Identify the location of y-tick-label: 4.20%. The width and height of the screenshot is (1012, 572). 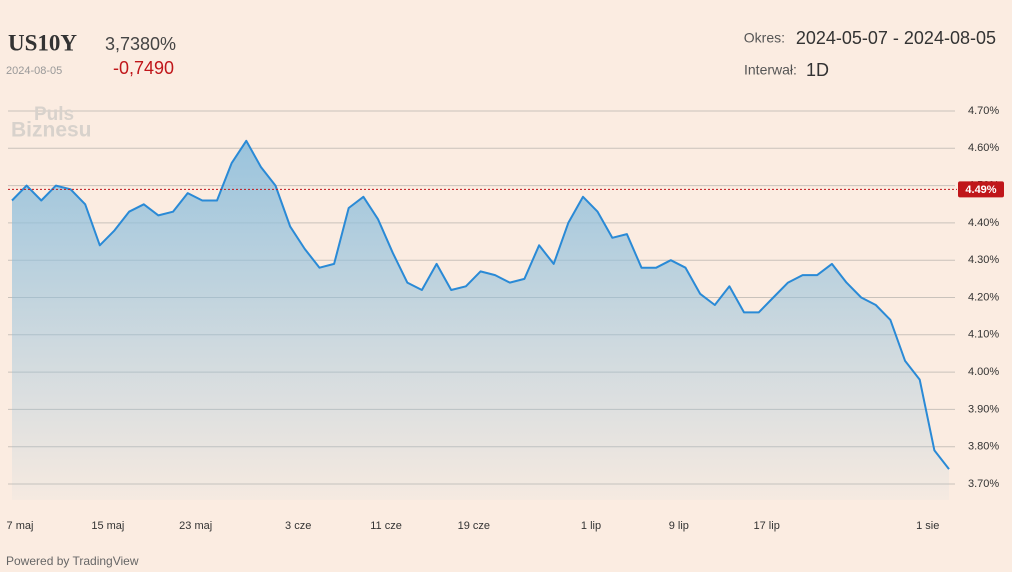
(983, 297).